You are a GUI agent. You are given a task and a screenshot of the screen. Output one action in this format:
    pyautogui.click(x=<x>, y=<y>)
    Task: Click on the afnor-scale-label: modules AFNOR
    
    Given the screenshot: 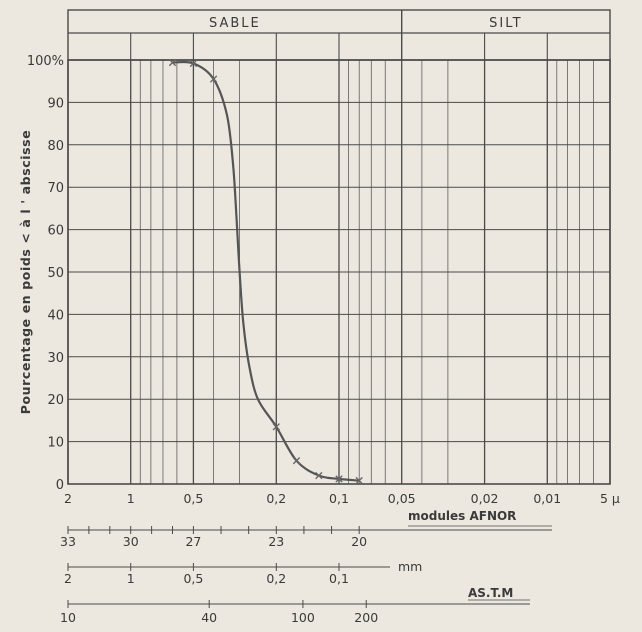 What is the action you would take?
    pyautogui.click(x=462, y=516)
    